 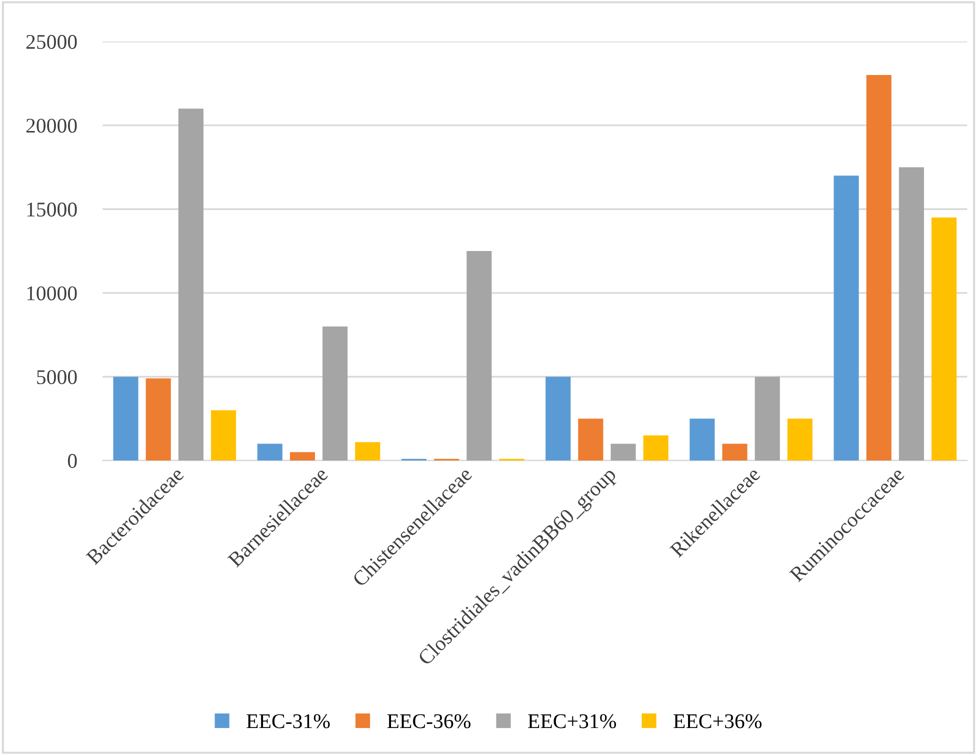 I want to click on y-tick-label: 15000, so click(x=52, y=209).